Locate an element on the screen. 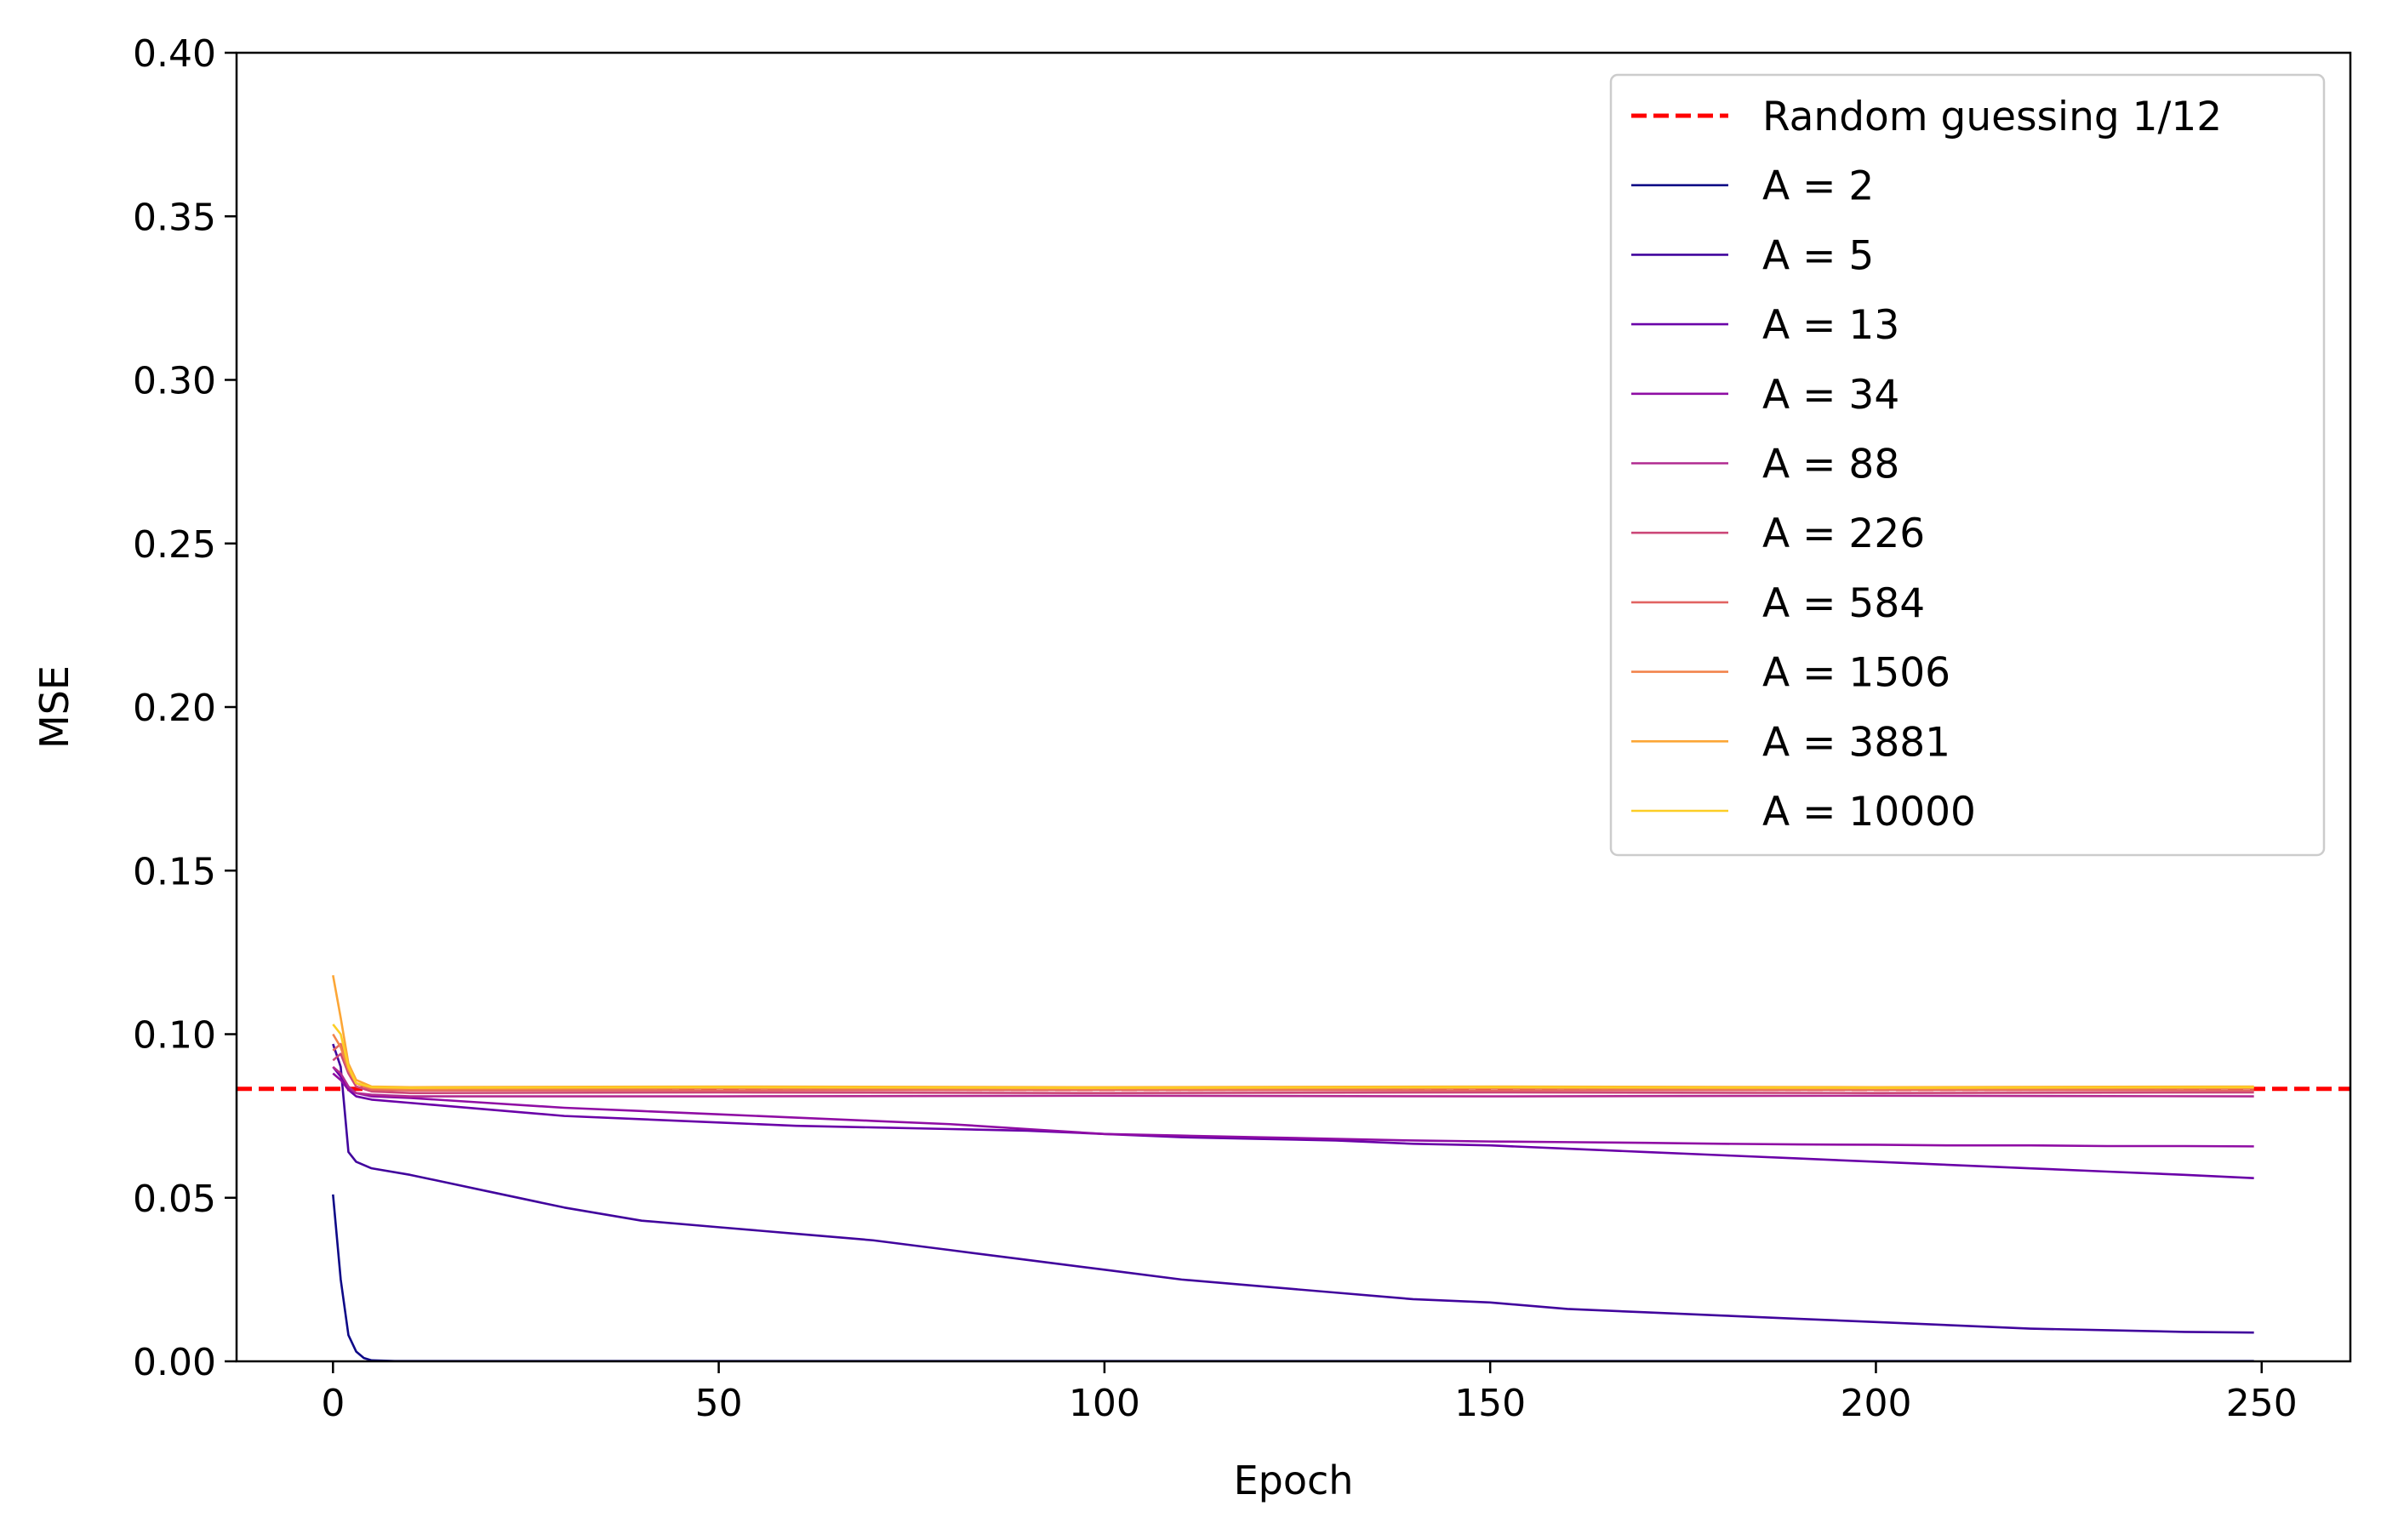 The height and width of the screenshot is (1540, 2381). legend-label-7: A = 1506 is located at coordinates (1856, 673).